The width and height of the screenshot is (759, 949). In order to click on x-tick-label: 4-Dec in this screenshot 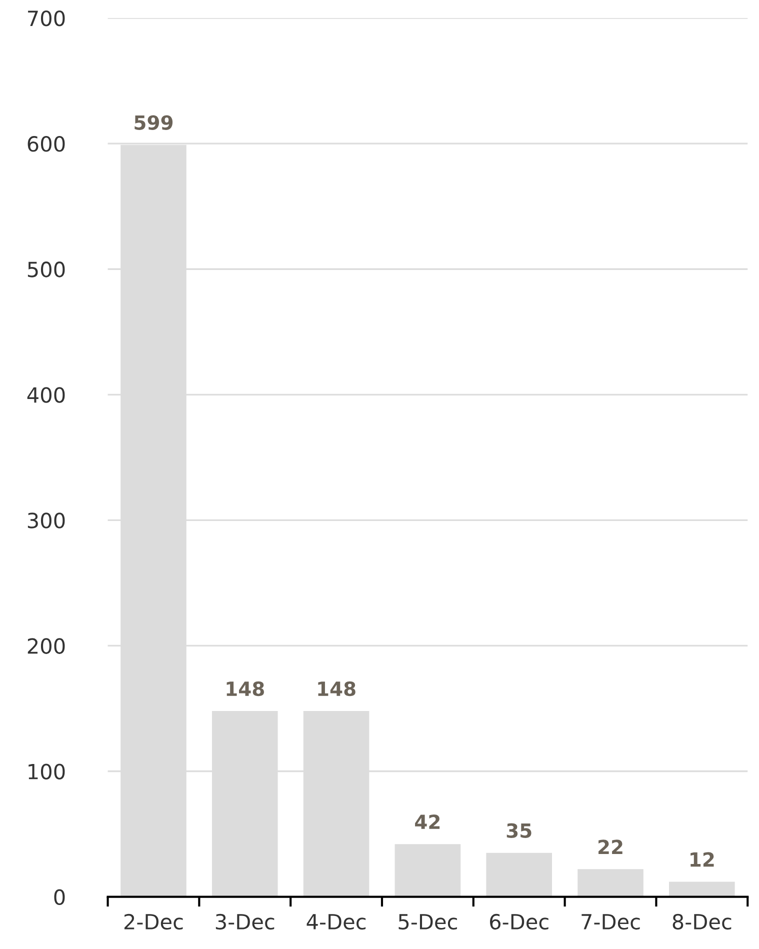, I will do `click(336, 922)`.